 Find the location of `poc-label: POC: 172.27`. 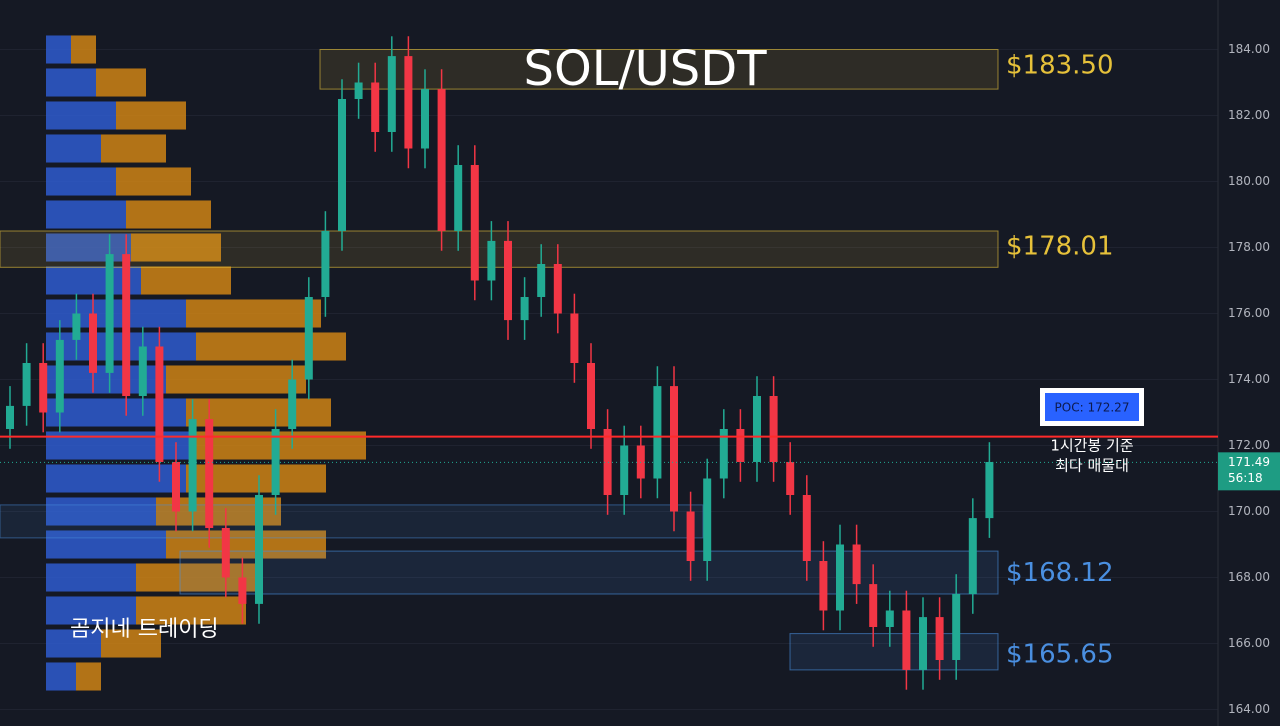

poc-label: POC: 172.27 is located at coordinates (1092, 408).